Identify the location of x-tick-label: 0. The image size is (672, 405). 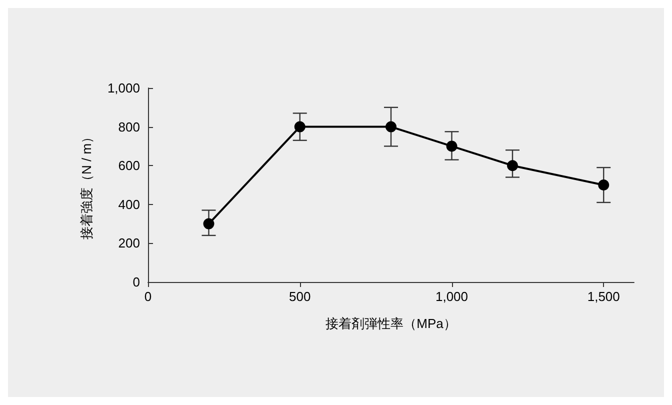
(148, 296).